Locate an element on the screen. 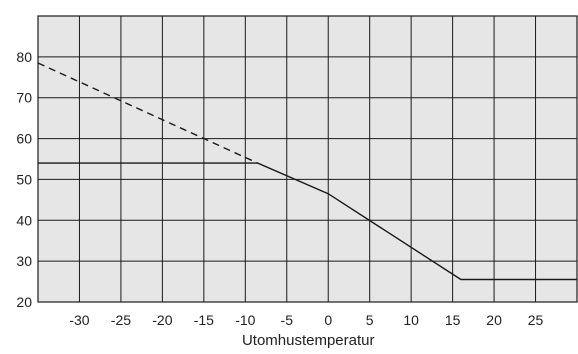 This screenshot has width=578, height=354. x-tick-labels: -30 -25 -20 -15 -10 -5 0 5 10 15 20 25 is located at coordinates (306, 320).